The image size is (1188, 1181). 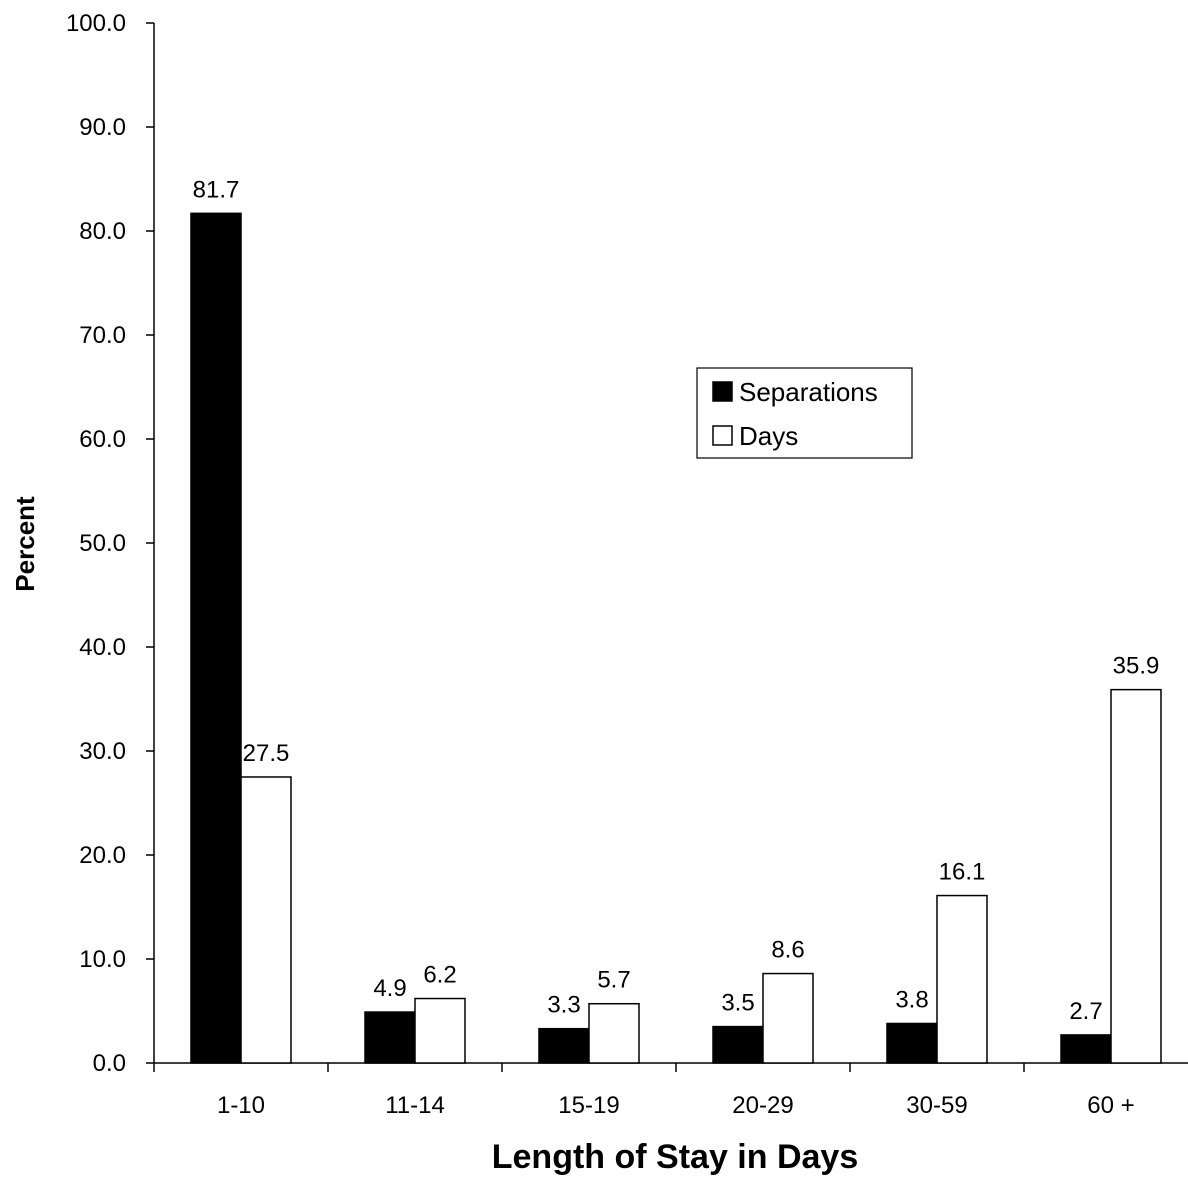 What do you see at coordinates (737, 1003) in the screenshot?
I see `data-label-separations: 3.5` at bounding box center [737, 1003].